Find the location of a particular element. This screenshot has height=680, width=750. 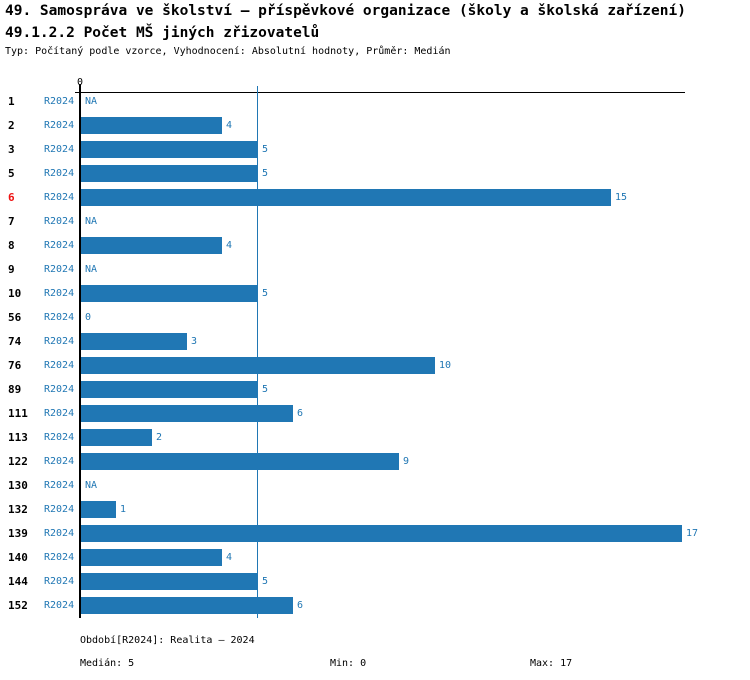

row-category-label: 111 is located at coordinates (18, 413).